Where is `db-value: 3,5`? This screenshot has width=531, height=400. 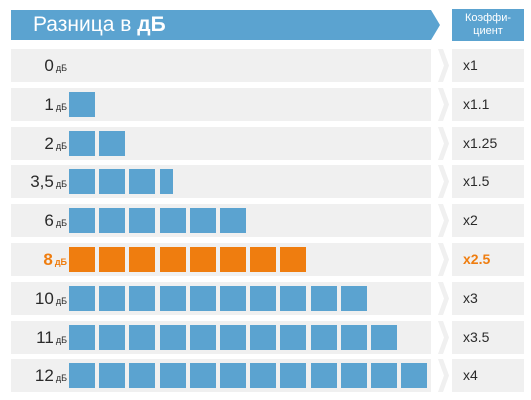
db-value: 3,5 is located at coordinates (42, 181).